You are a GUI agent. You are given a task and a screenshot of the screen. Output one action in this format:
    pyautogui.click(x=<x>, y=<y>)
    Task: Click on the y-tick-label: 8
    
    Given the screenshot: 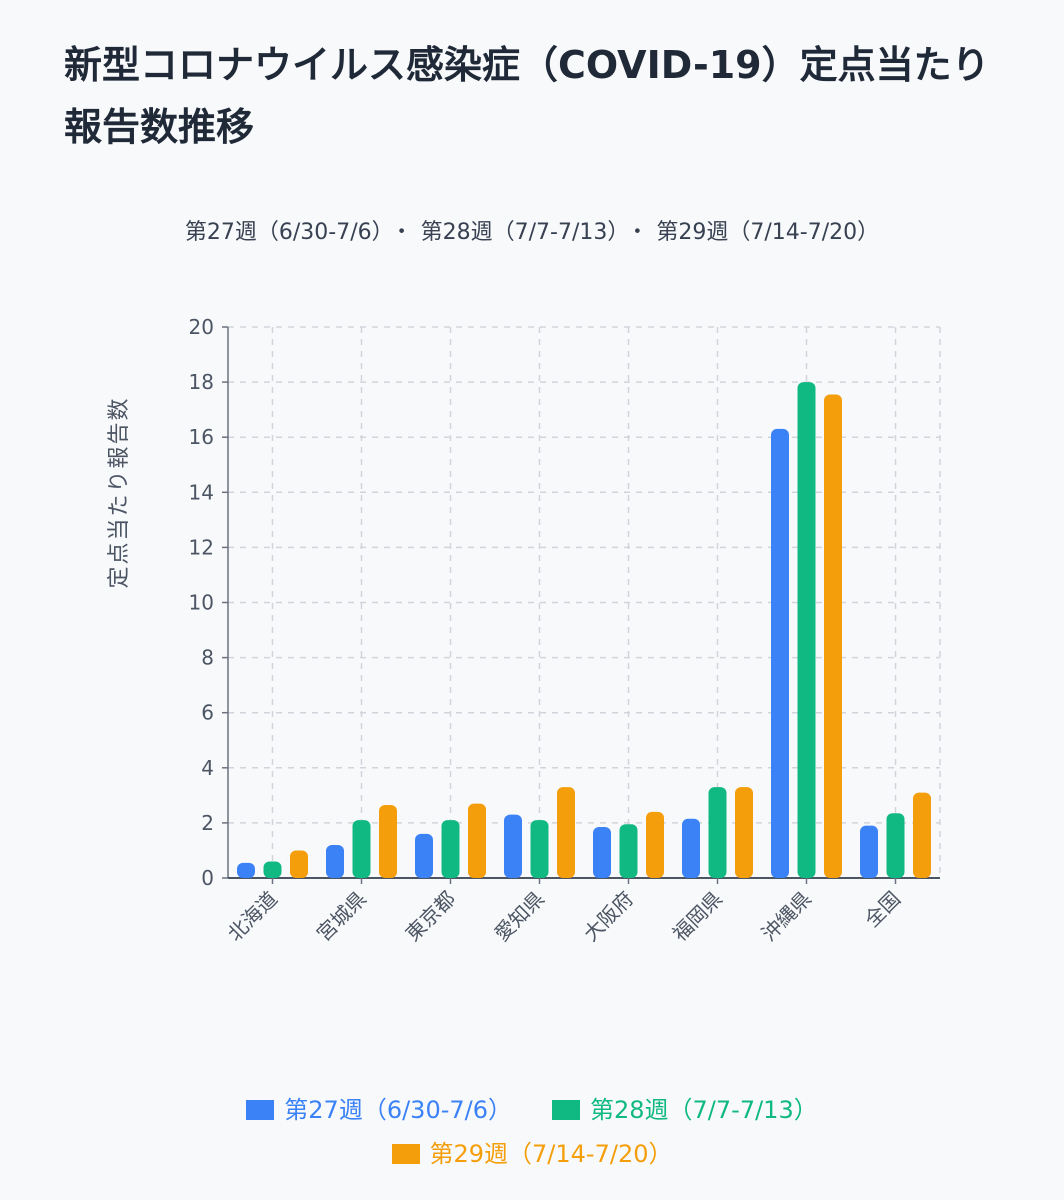 What is the action you would take?
    pyautogui.click(x=207, y=658)
    